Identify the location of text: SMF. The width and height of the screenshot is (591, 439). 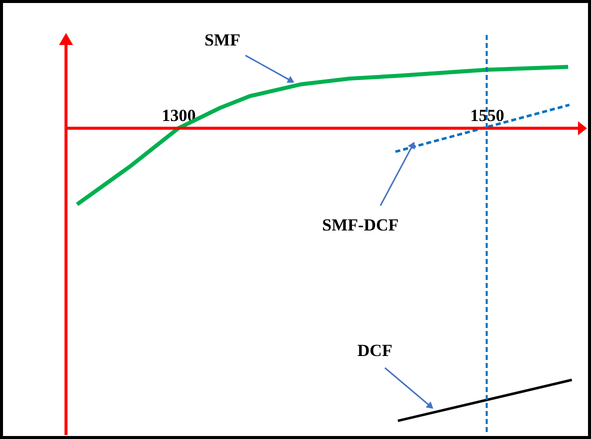
(222, 40).